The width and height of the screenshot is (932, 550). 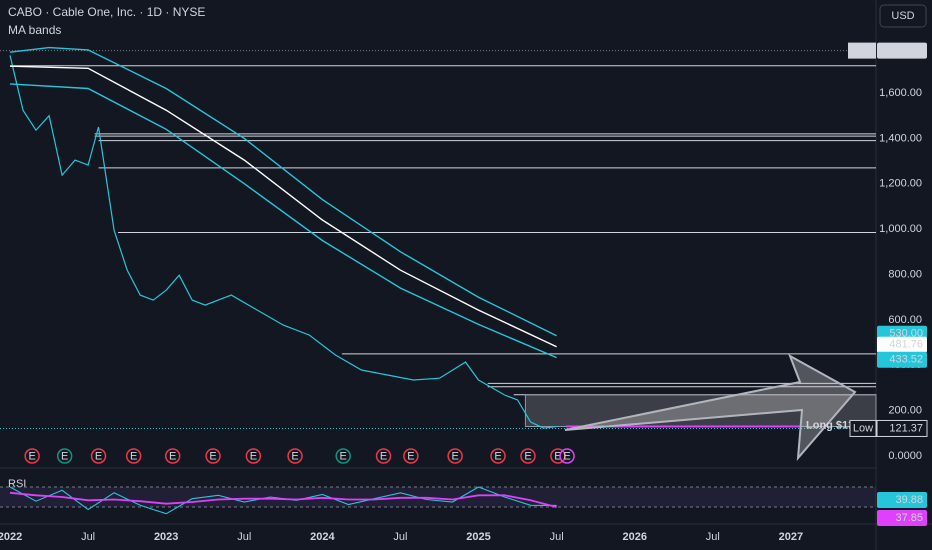 I want to click on price-badge-label: 1,786.76, so click(x=901, y=51).